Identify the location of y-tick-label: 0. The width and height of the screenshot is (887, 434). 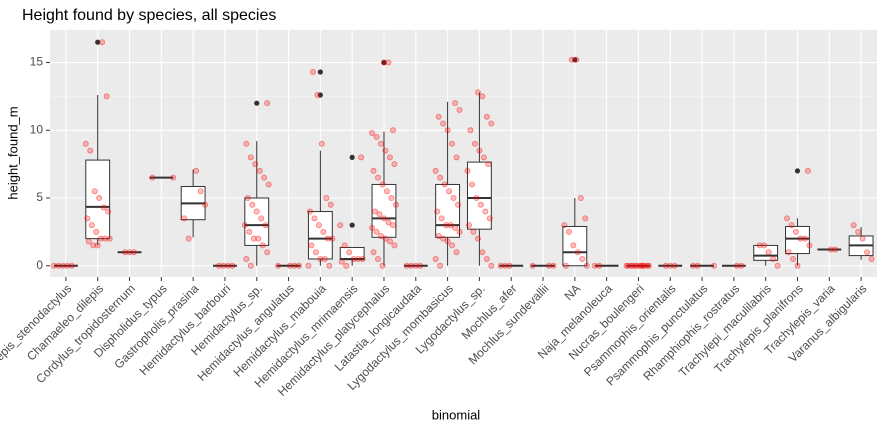
(39, 265).